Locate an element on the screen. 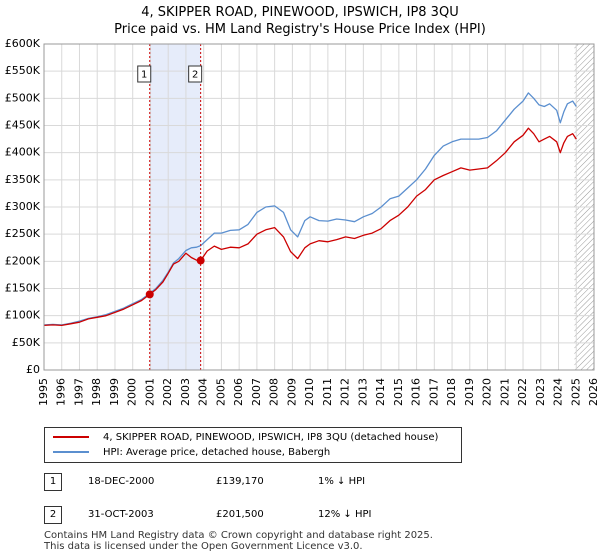  y-tick-label: £400K is located at coordinates (23, 152).